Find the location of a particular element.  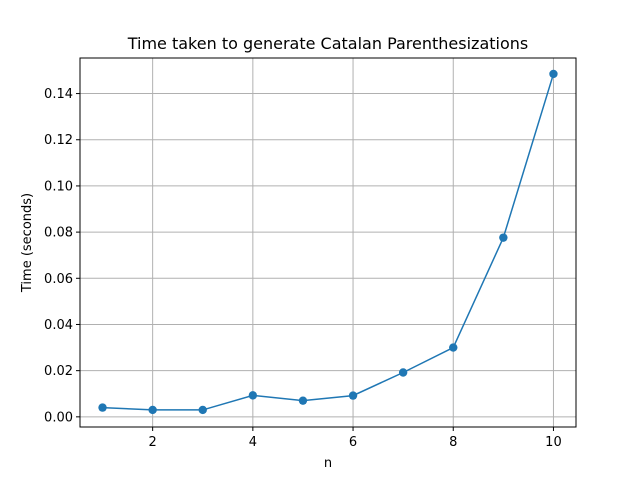

y-tick-label: 0.04 is located at coordinates (58, 325).